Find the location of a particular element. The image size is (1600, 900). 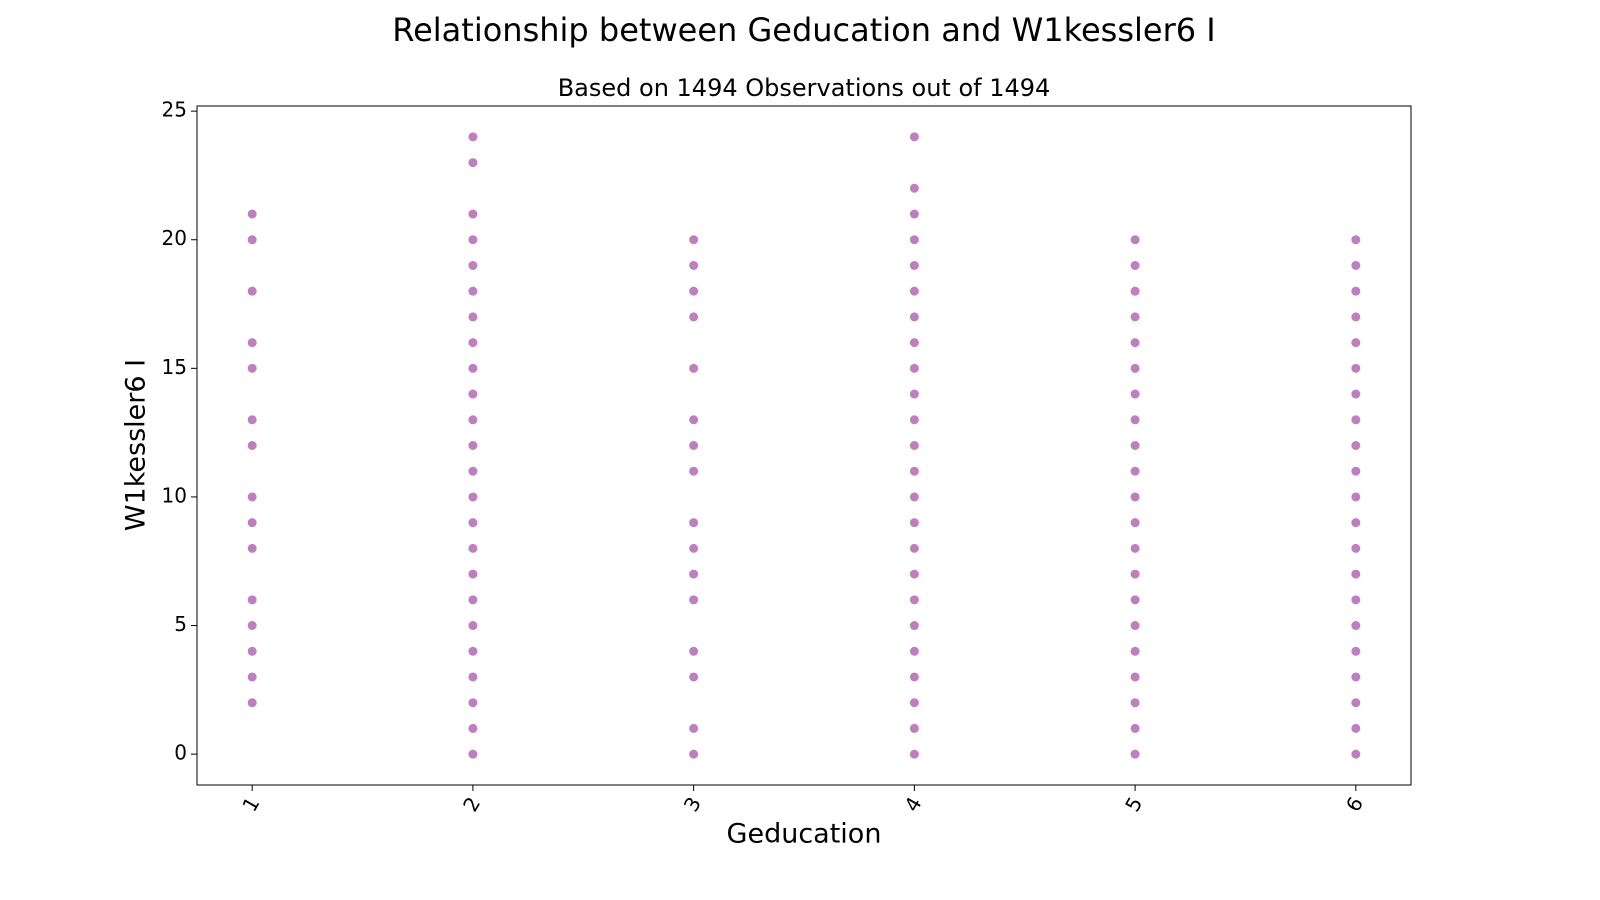

y-tick-label: 25 is located at coordinates (174, 110).